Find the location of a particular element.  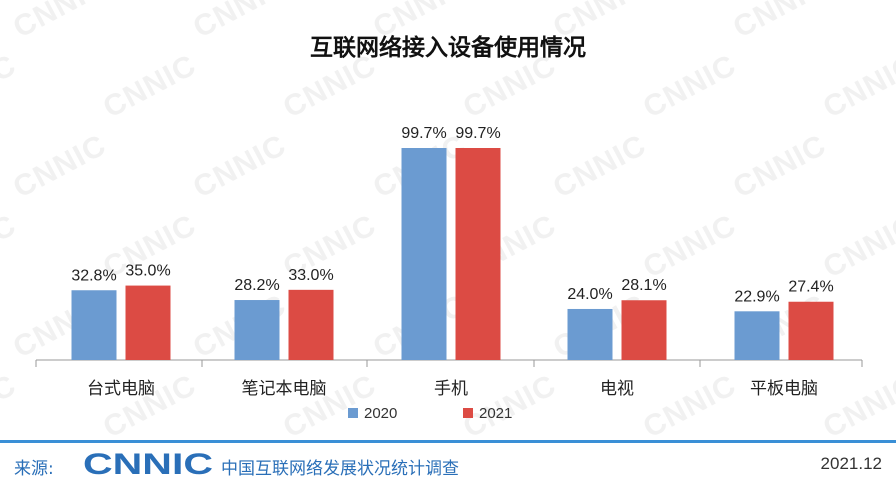

data-label-2021-3: 28.1% is located at coordinates (643, 285).